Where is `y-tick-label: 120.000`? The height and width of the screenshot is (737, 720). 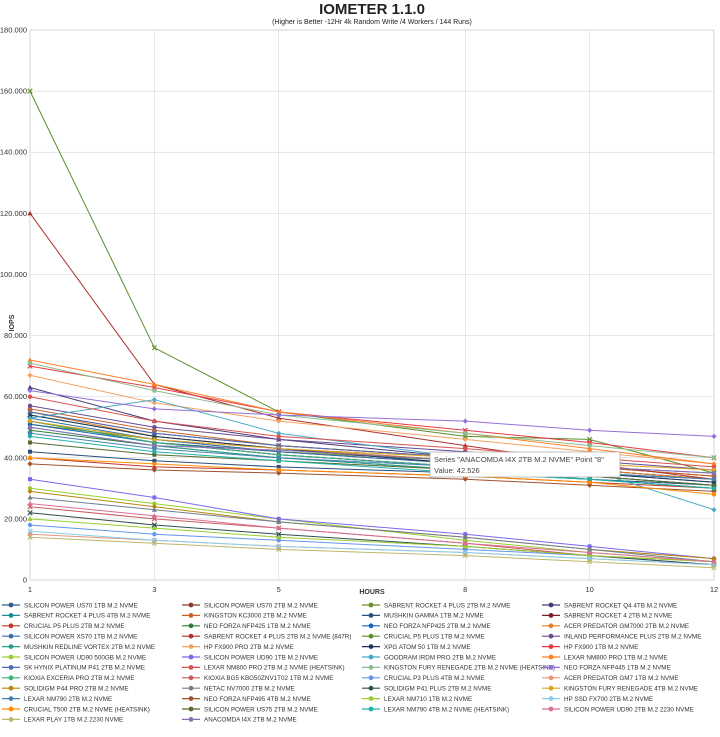 y-tick-label: 120.000 is located at coordinates (13, 213).